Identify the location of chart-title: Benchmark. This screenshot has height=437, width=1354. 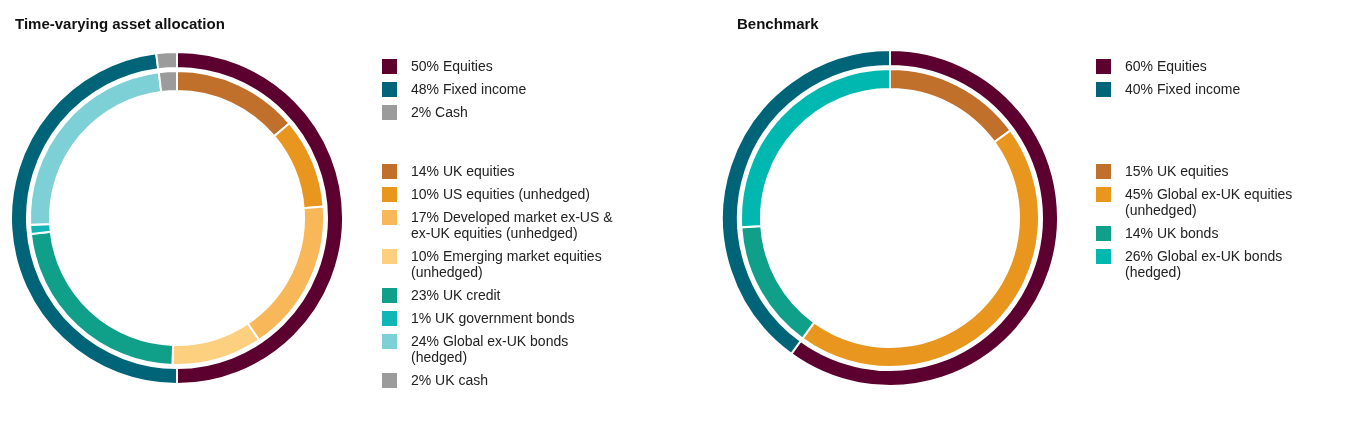
(778, 23).